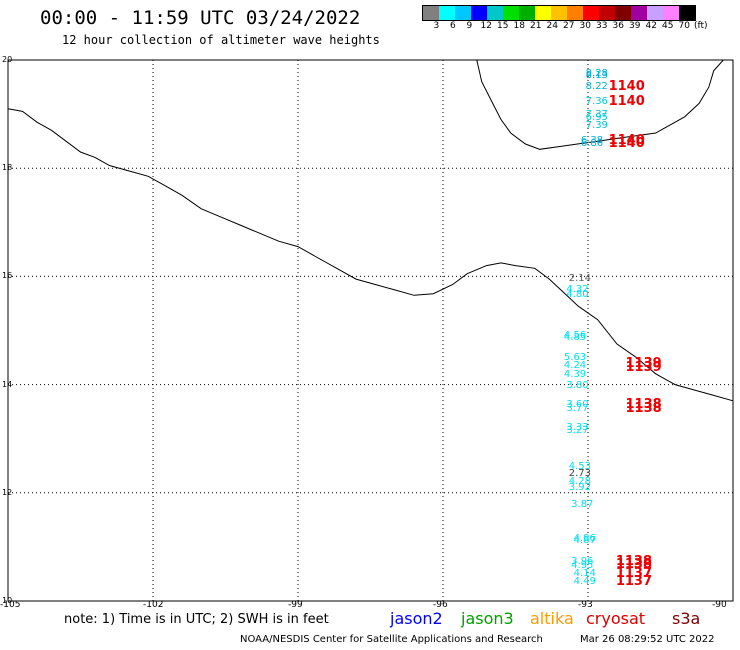 The width and height of the screenshot is (740, 650). Describe the element at coordinates (469, 26) in the screenshot. I see `colorbar-label: 9` at that location.